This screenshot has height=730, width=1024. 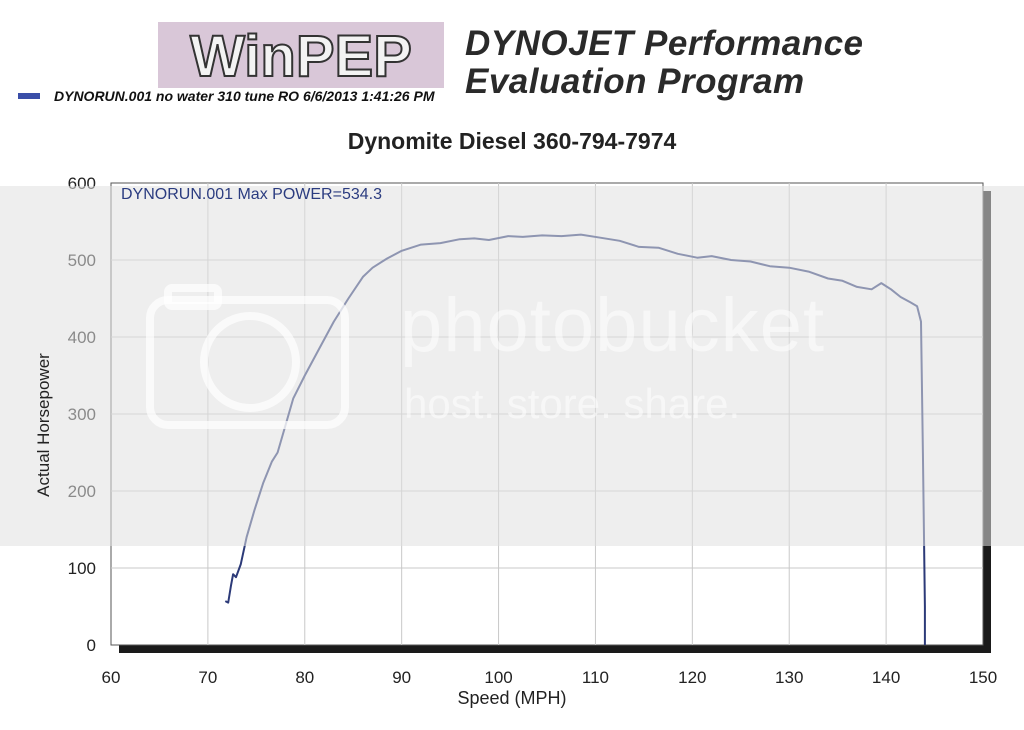 What do you see at coordinates (550, 677) in the screenshot?
I see `x-tick-labels: 60 70 80 90 100 110 120 130 140 150` at bounding box center [550, 677].